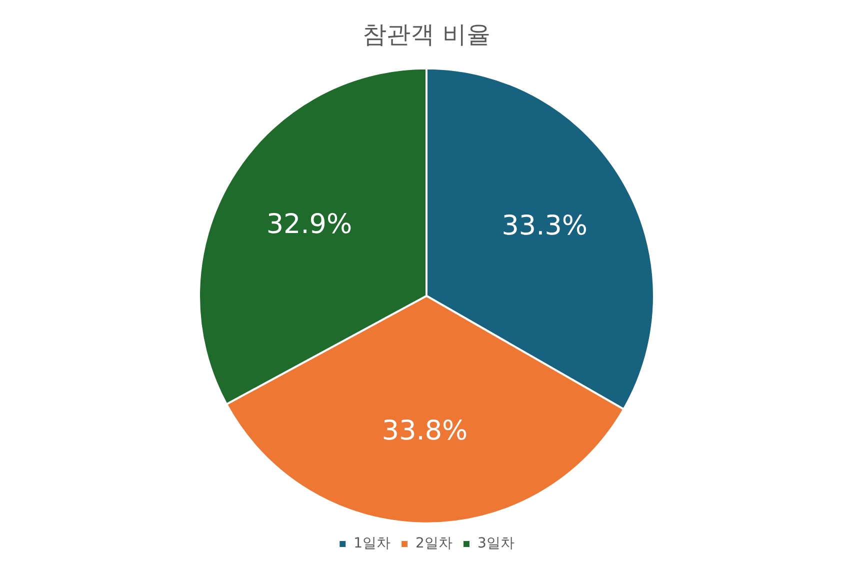 Image resolution: width=853 pixels, height=569 pixels. I want to click on legend-label: 2일차, so click(434, 544).